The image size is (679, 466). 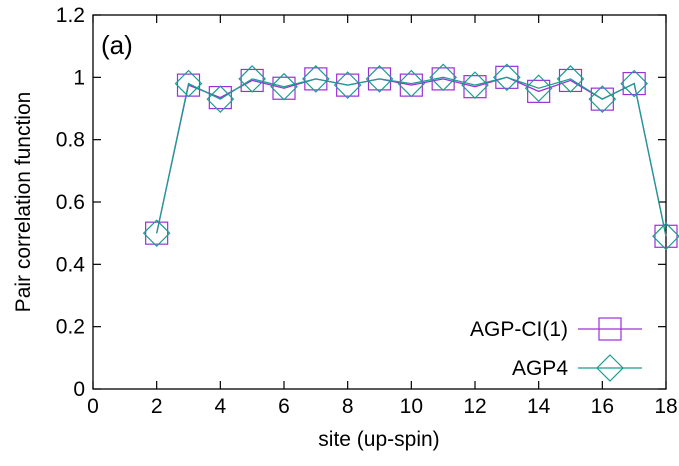 I want to click on y-tick-label: 0.4, so click(x=71, y=264).